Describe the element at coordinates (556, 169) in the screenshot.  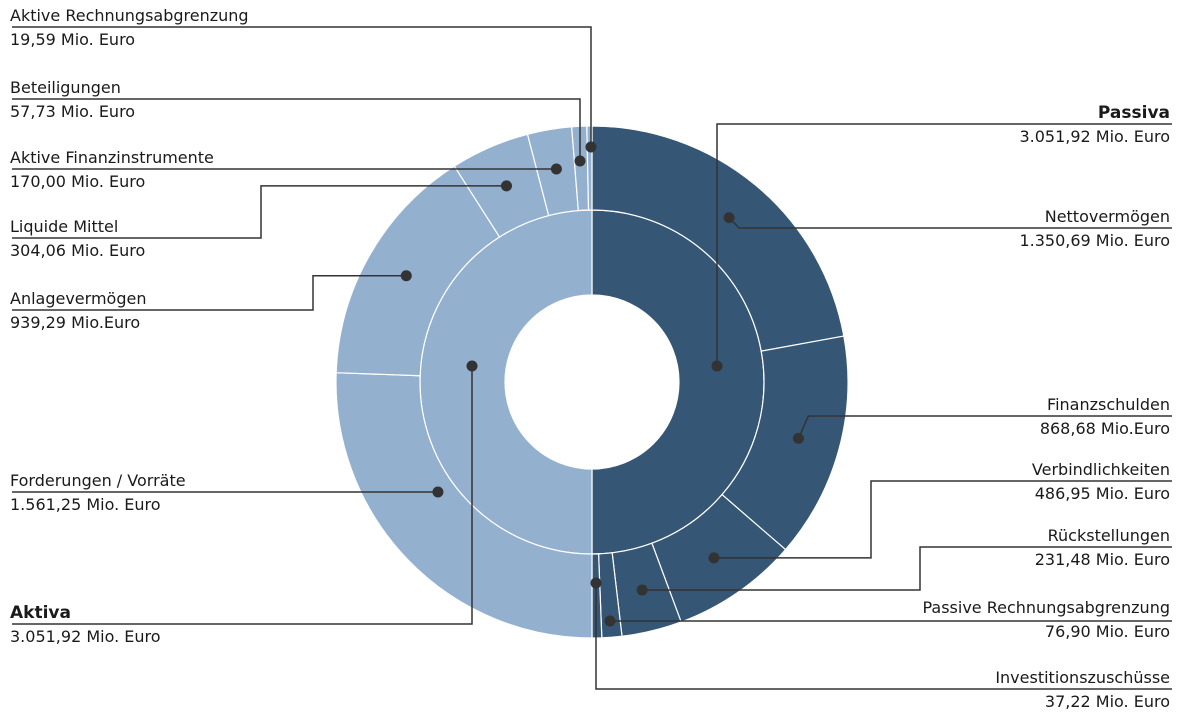
I see `marker-dot-aktive-finanzinstrumente` at that location.